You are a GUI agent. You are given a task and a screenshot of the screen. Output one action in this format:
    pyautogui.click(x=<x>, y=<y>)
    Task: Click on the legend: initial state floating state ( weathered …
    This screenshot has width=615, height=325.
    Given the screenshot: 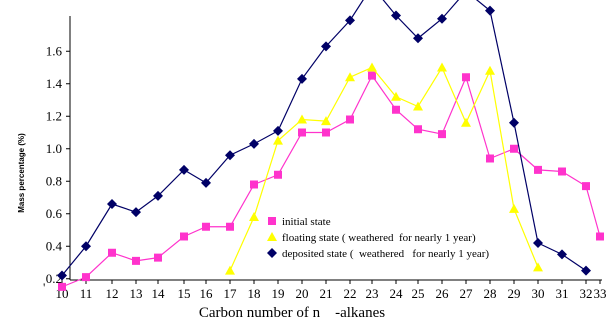 What is the action you would take?
    pyautogui.click(x=378, y=238)
    